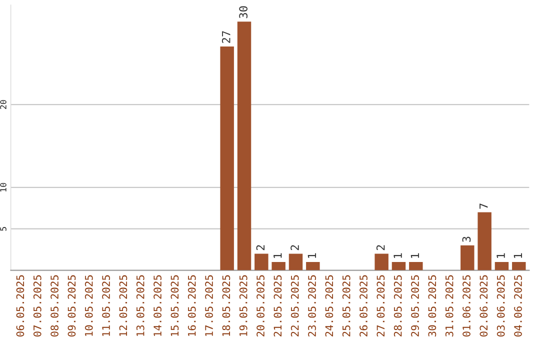  Describe the element at coordinates (209, 305) in the screenshot. I see `x-tick-label: 17.05.2025` at that location.